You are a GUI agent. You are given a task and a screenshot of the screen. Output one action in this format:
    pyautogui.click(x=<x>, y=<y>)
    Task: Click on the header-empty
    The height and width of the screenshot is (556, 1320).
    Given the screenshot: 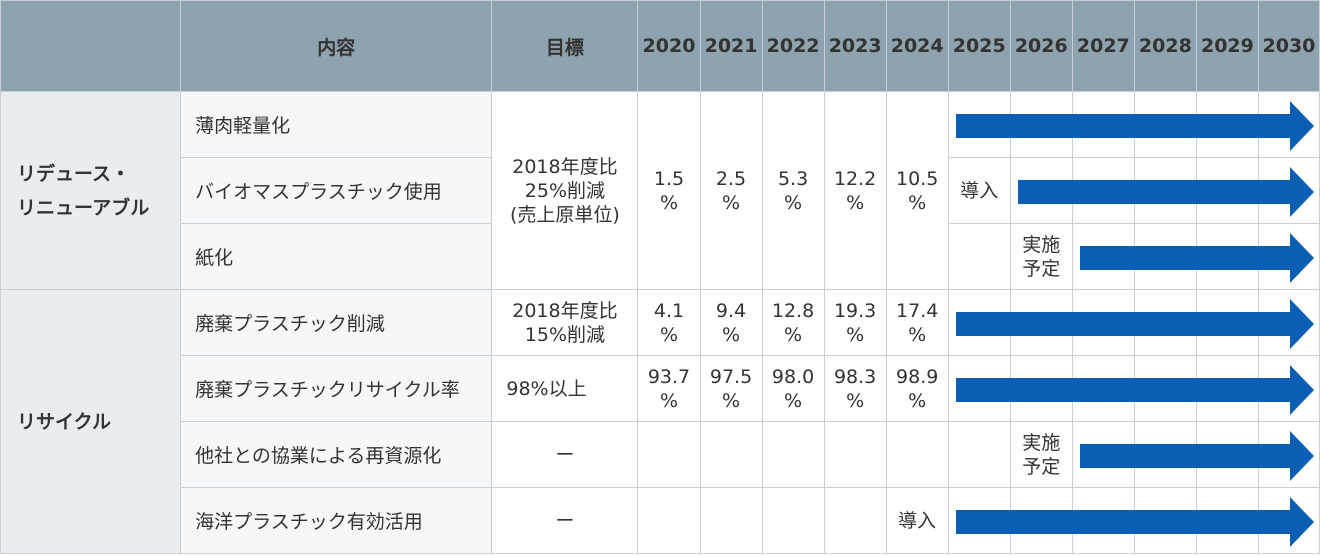 What is the action you would take?
    pyautogui.click(x=91, y=46)
    